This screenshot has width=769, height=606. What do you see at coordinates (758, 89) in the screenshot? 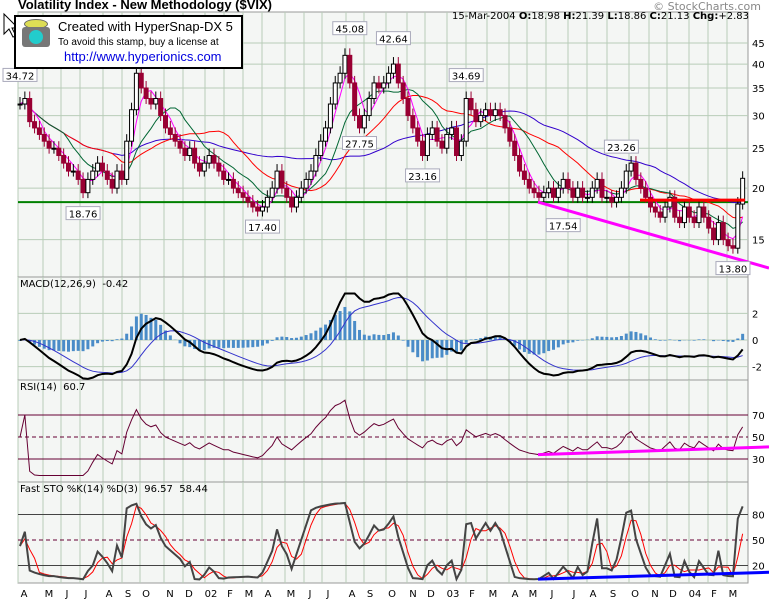
I see `y-tick-label: 35` at bounding box center [758, 89].